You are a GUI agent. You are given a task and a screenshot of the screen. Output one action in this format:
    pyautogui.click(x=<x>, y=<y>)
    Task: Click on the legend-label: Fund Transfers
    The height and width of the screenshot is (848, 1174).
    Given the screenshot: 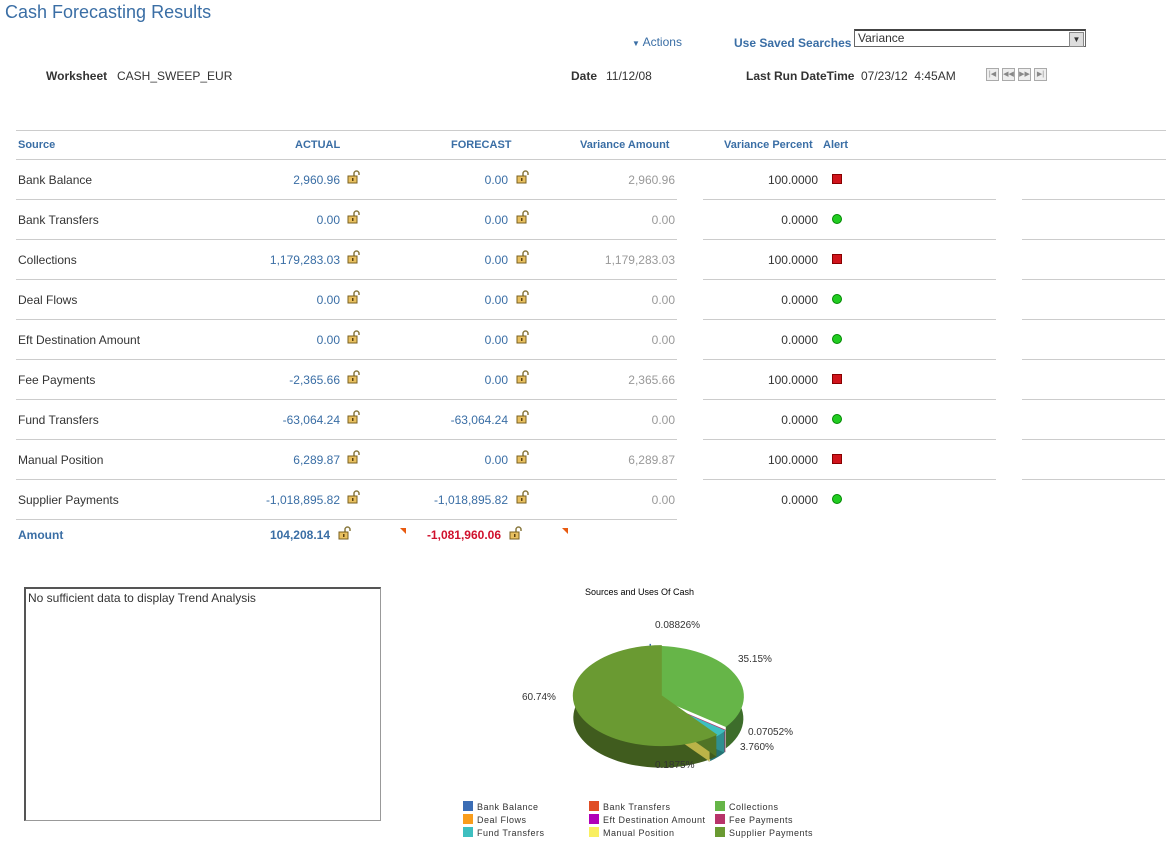 What is the action you would take?
    pyautogui.click(x=511, y=833)
    